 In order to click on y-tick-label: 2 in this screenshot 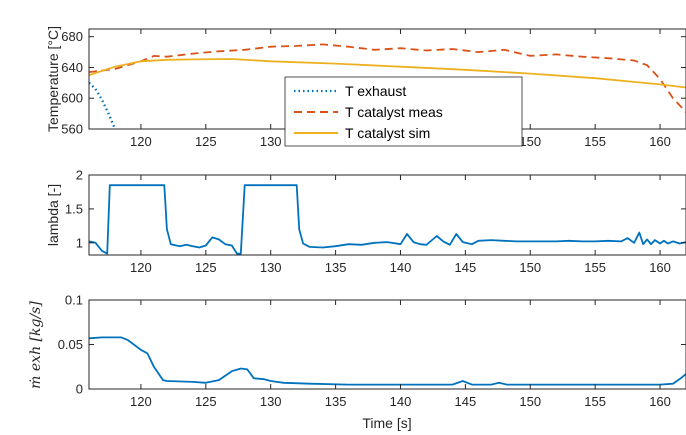, I will do `click(79, 175)`.